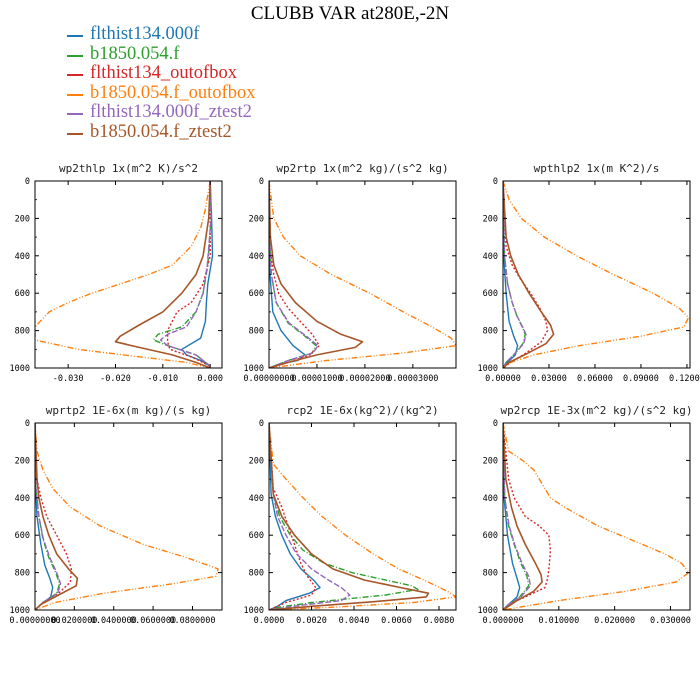 The image size is (700, 700). I want to click on x-tick-label: 0.0020, so click(311, 621).